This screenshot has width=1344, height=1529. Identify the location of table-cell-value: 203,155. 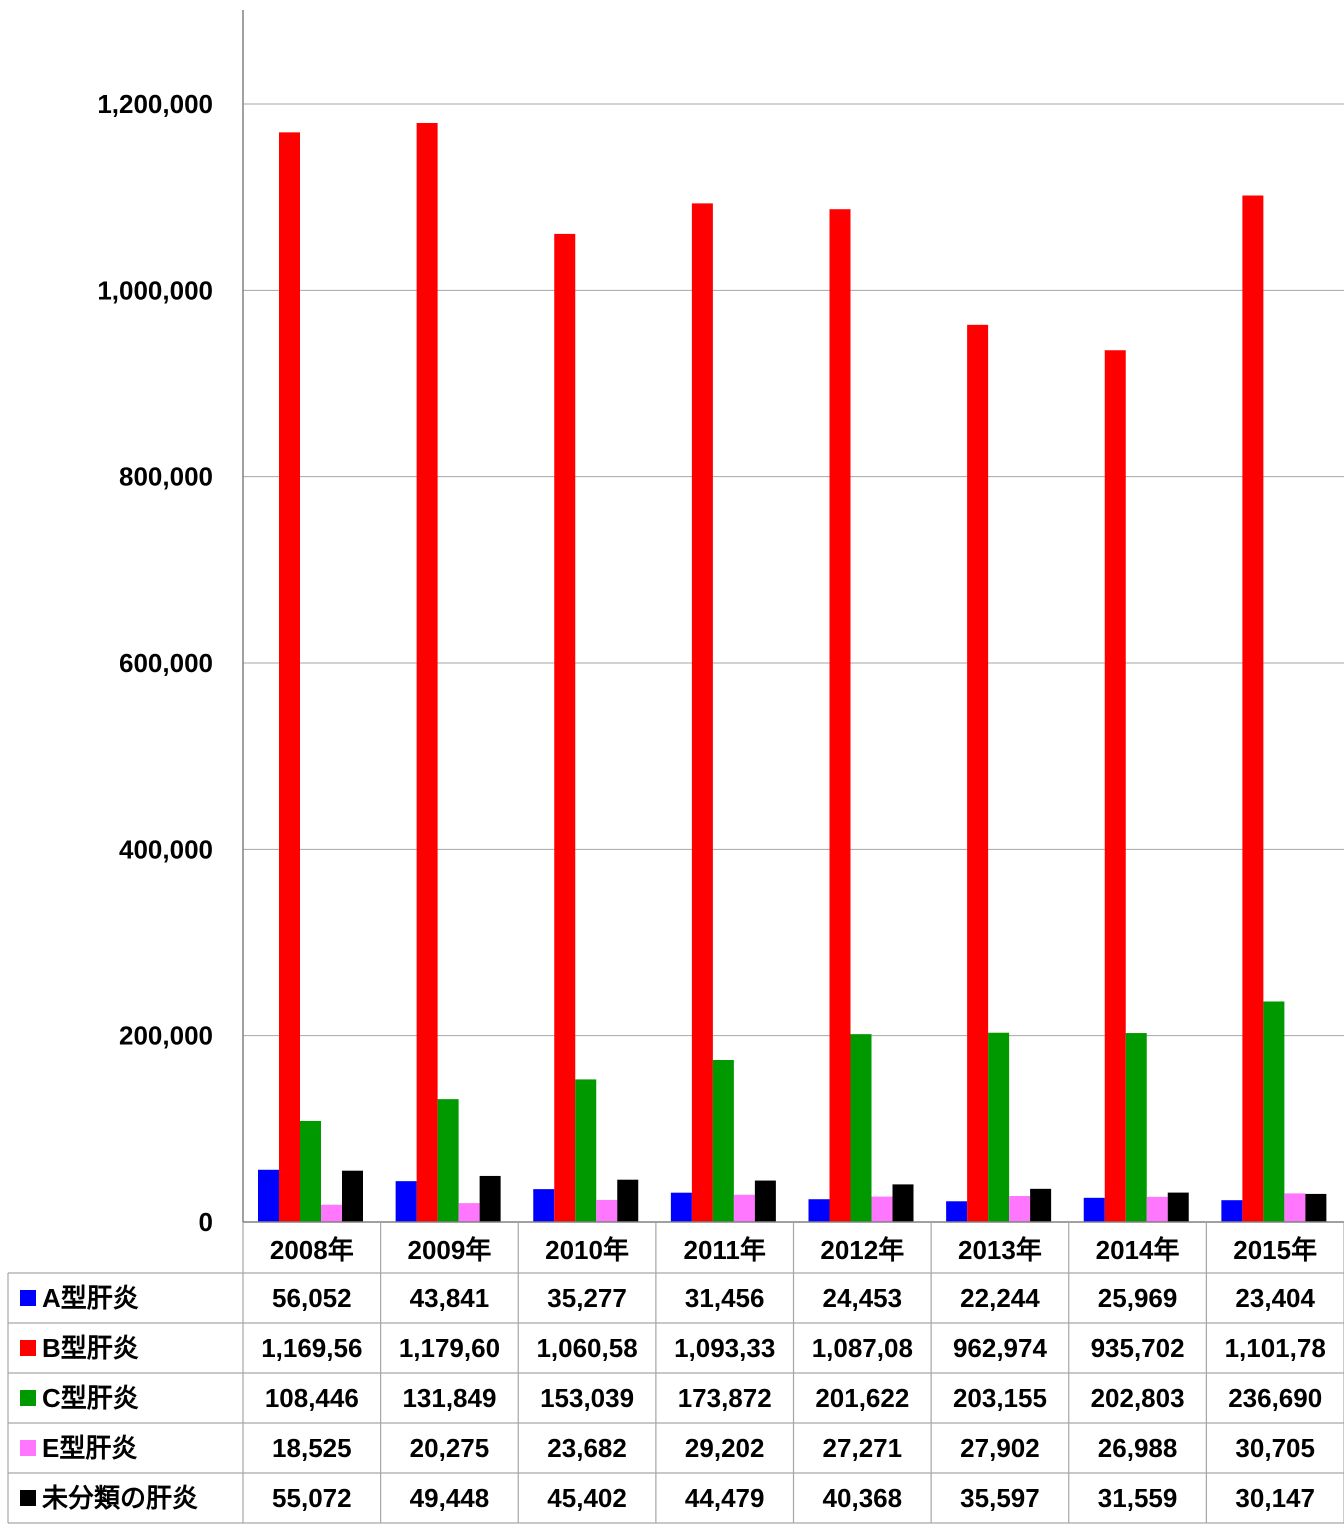
(1000, 1398).